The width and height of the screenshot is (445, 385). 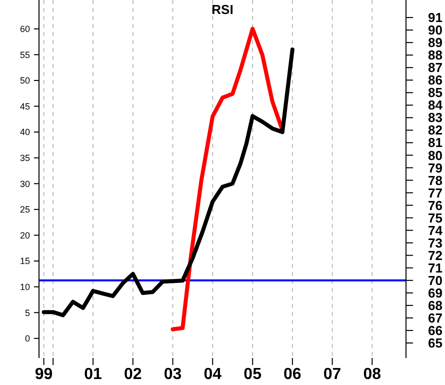 I want to click on y-tick-label: 20, so click(x=25, y=235).